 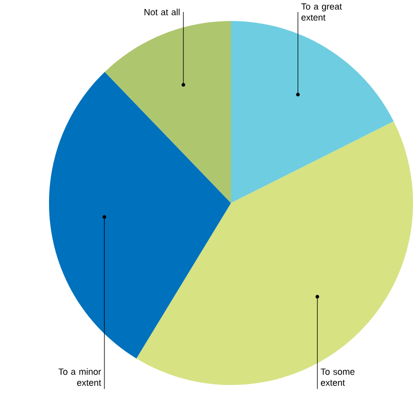 I want to click on slice-label: To some extent, so click(x=337, y=377).